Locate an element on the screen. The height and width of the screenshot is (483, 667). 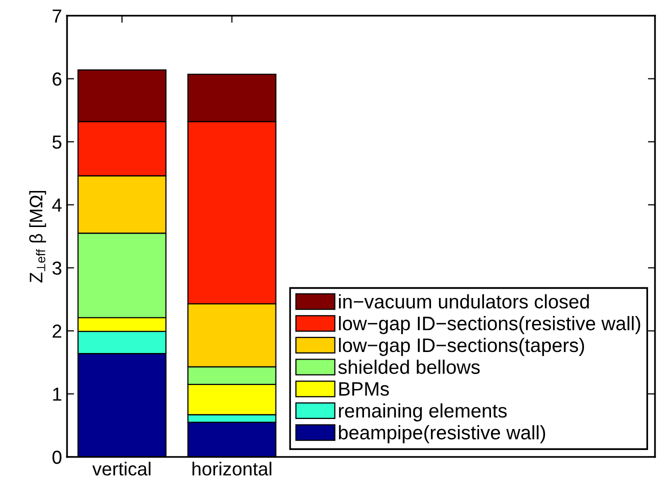
y-tick-label: 6 is located at coordinates (57, 79).